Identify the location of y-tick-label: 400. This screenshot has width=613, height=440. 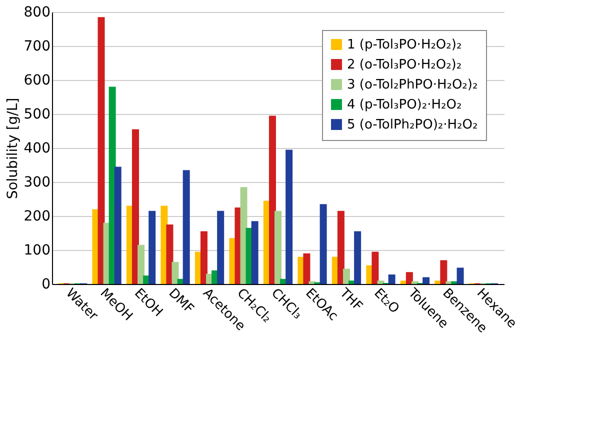
(37, 148).